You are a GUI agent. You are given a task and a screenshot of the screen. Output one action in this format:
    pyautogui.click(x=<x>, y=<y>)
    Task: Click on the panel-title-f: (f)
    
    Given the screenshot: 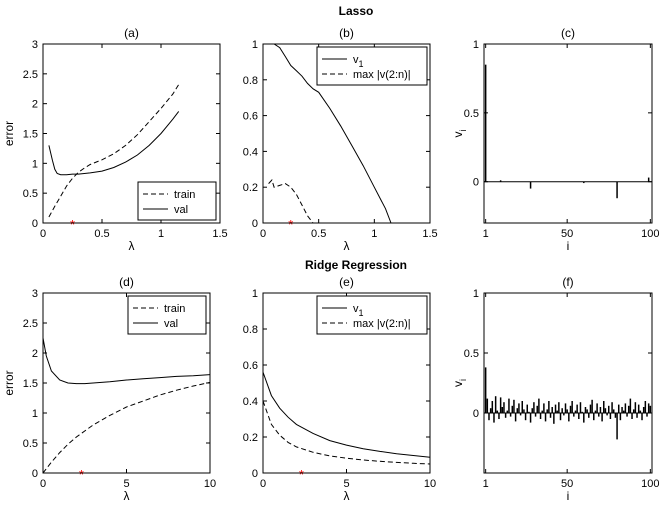 What is the action you would take?
    pyautogui.click(x=567, y=282)
    